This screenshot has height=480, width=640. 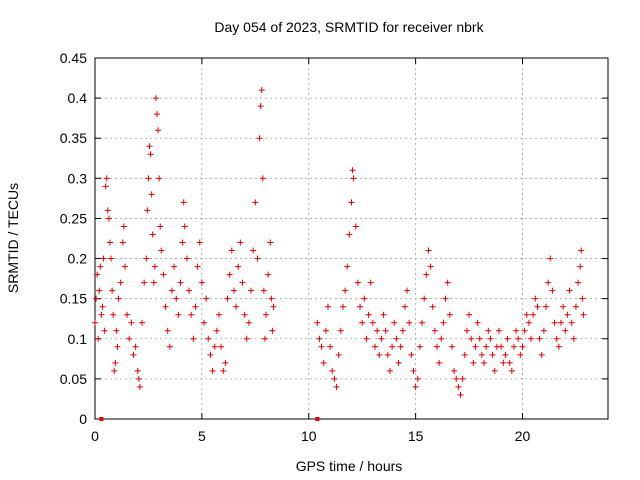 What do you see at coordinates (83, 419) in the screenshot?
I see `y-tick-label: 0` at bounding box center [83, 419].